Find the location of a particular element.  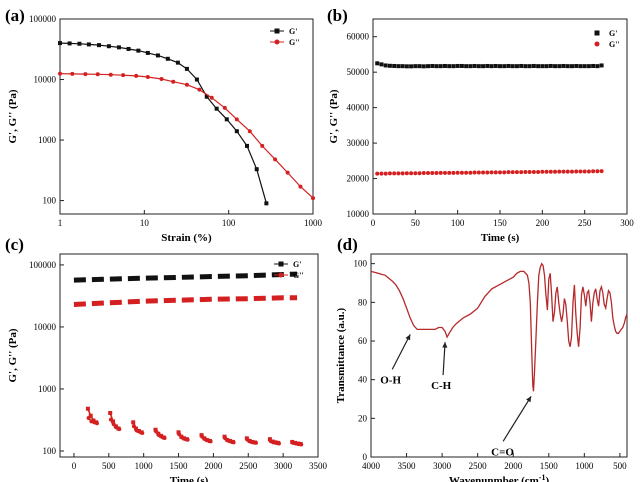

x-tick-label: 1500 is located at coordinates (179, 466).